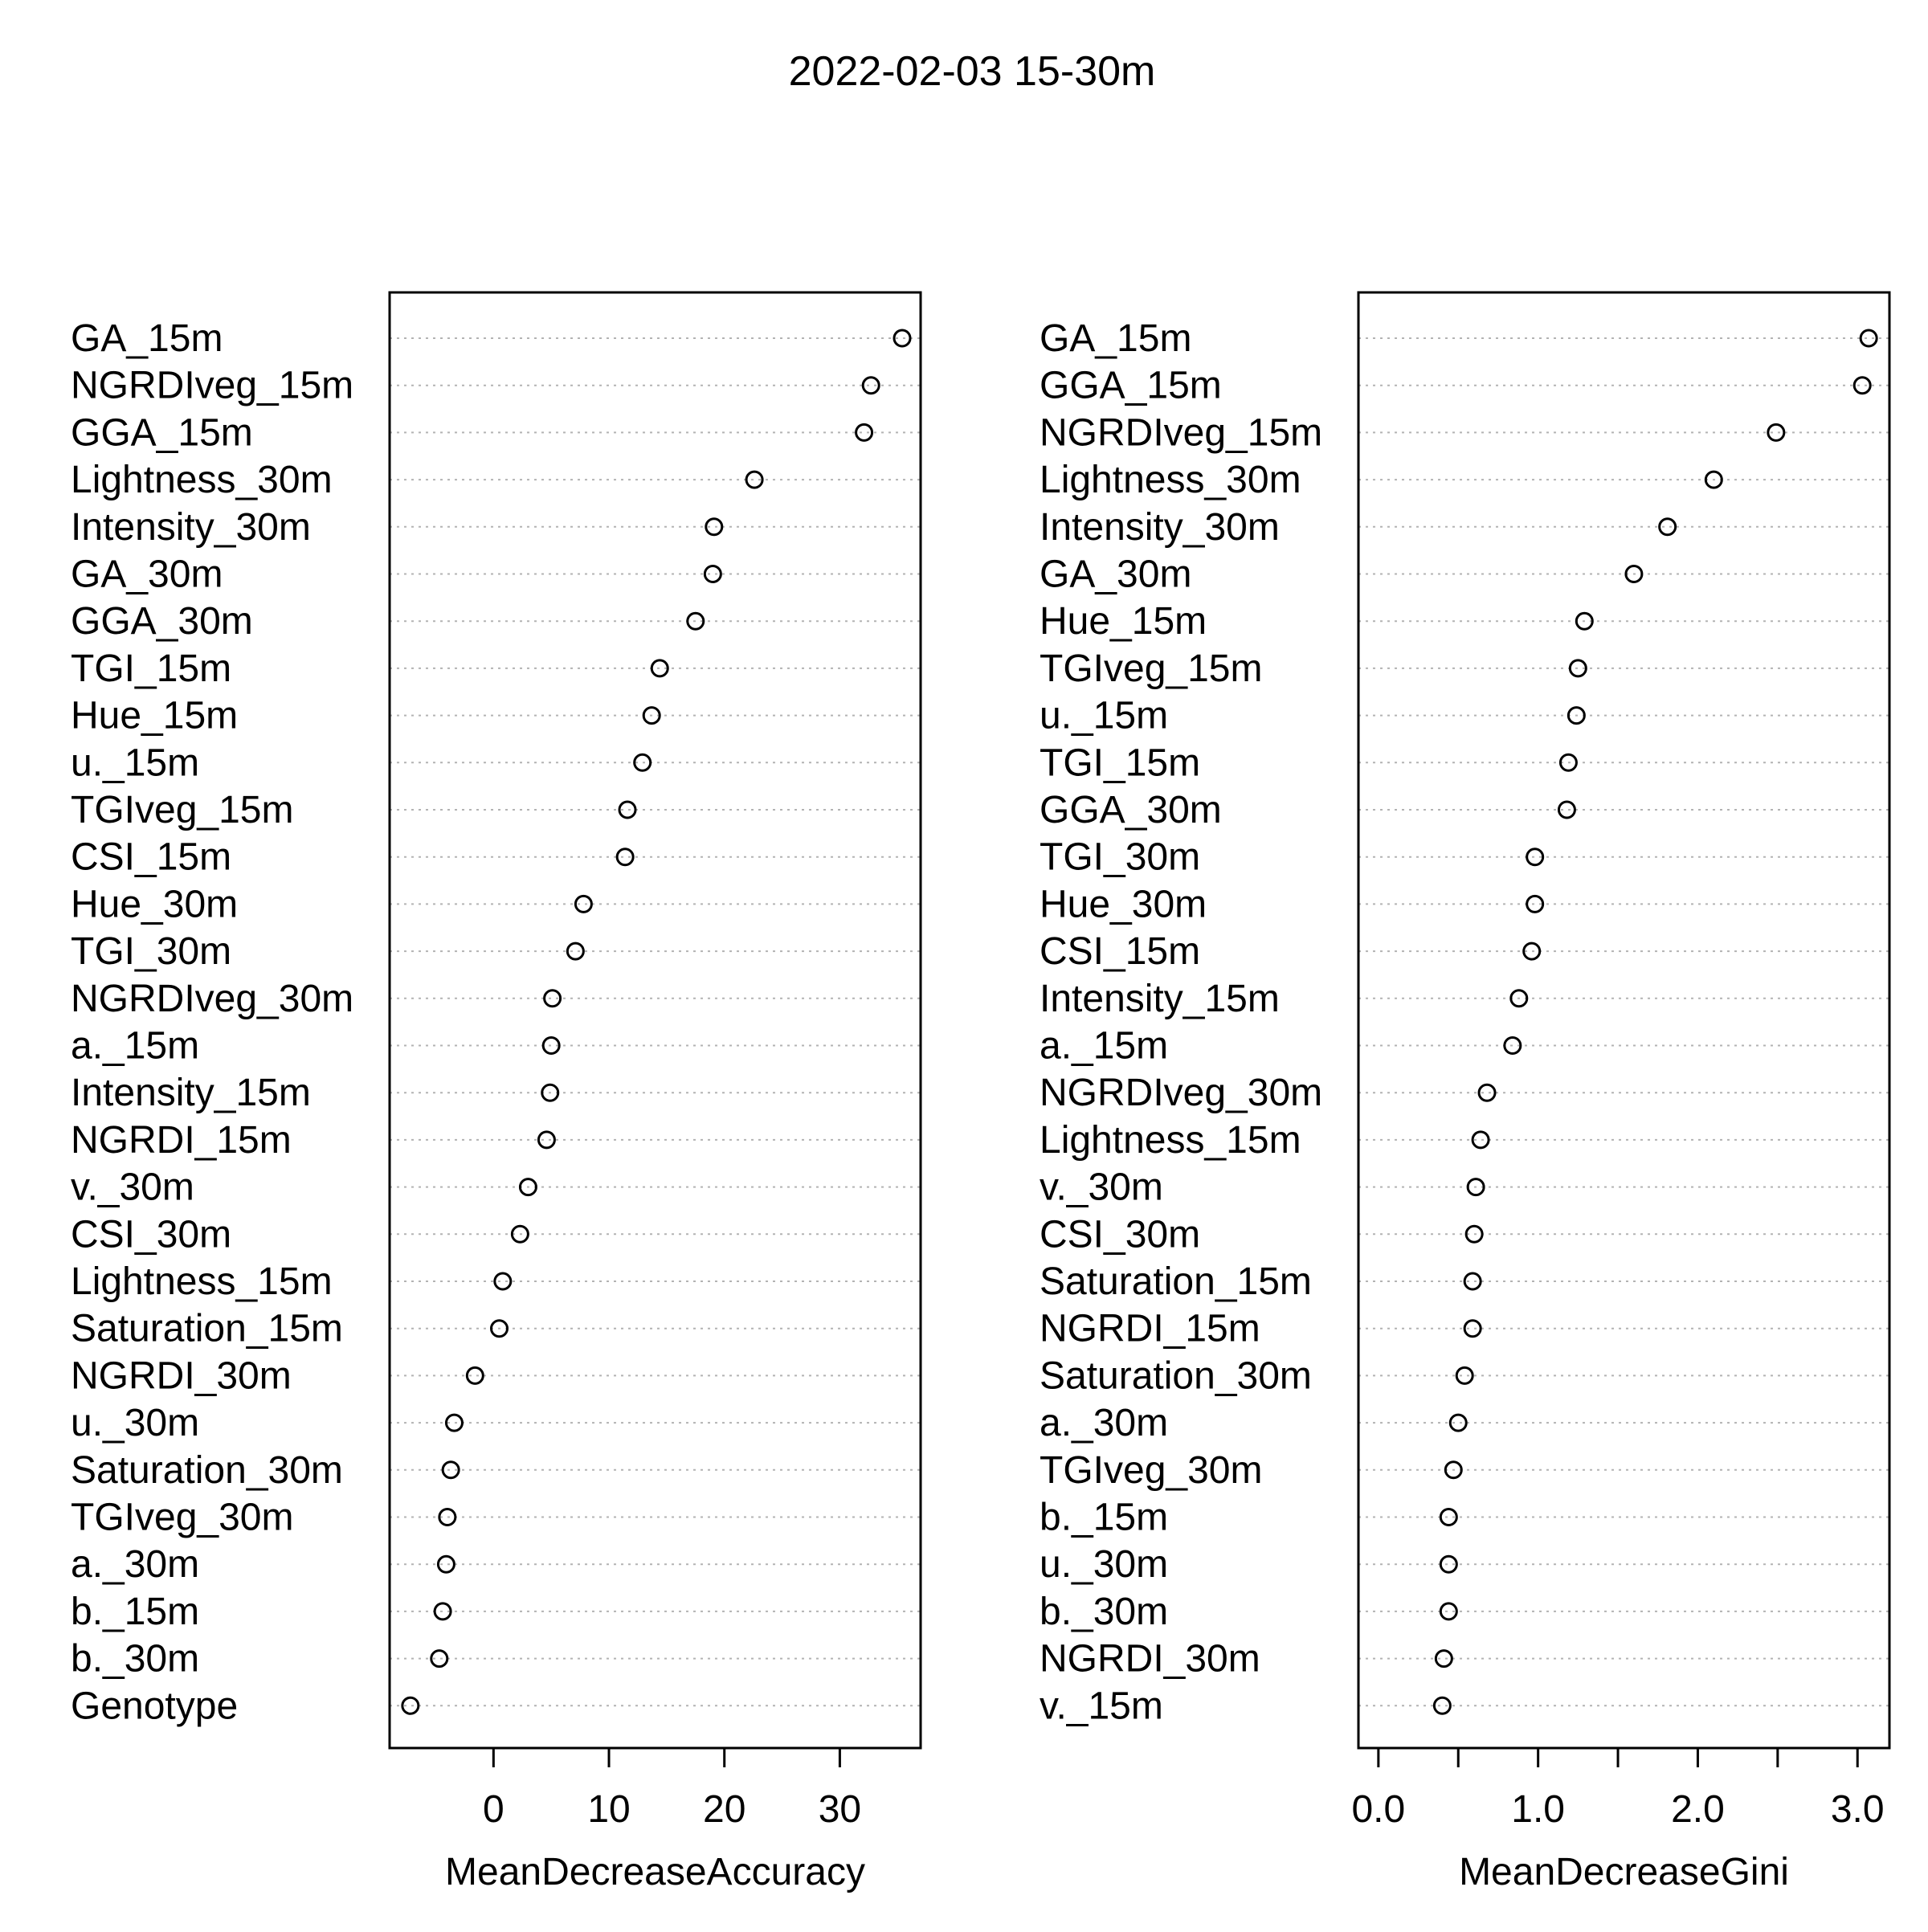 The image size is (1928, 1932). Describe the element at coordinates (162, 622) in the screenshot. I see `category-label: GGA_30m` at that location.